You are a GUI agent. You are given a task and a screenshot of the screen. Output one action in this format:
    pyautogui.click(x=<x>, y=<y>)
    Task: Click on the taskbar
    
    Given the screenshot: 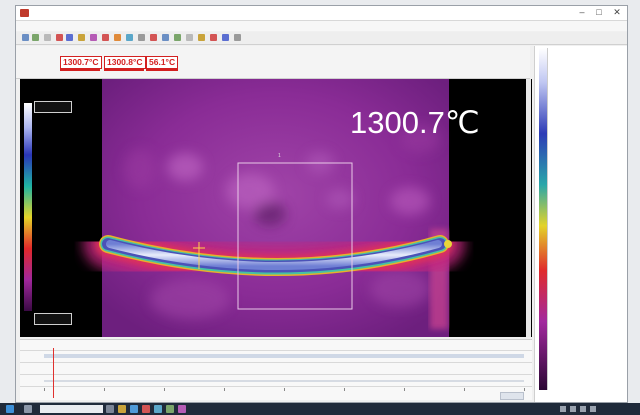 What is the action you would take?
    pyautogui.click(x=320, y=409)
    